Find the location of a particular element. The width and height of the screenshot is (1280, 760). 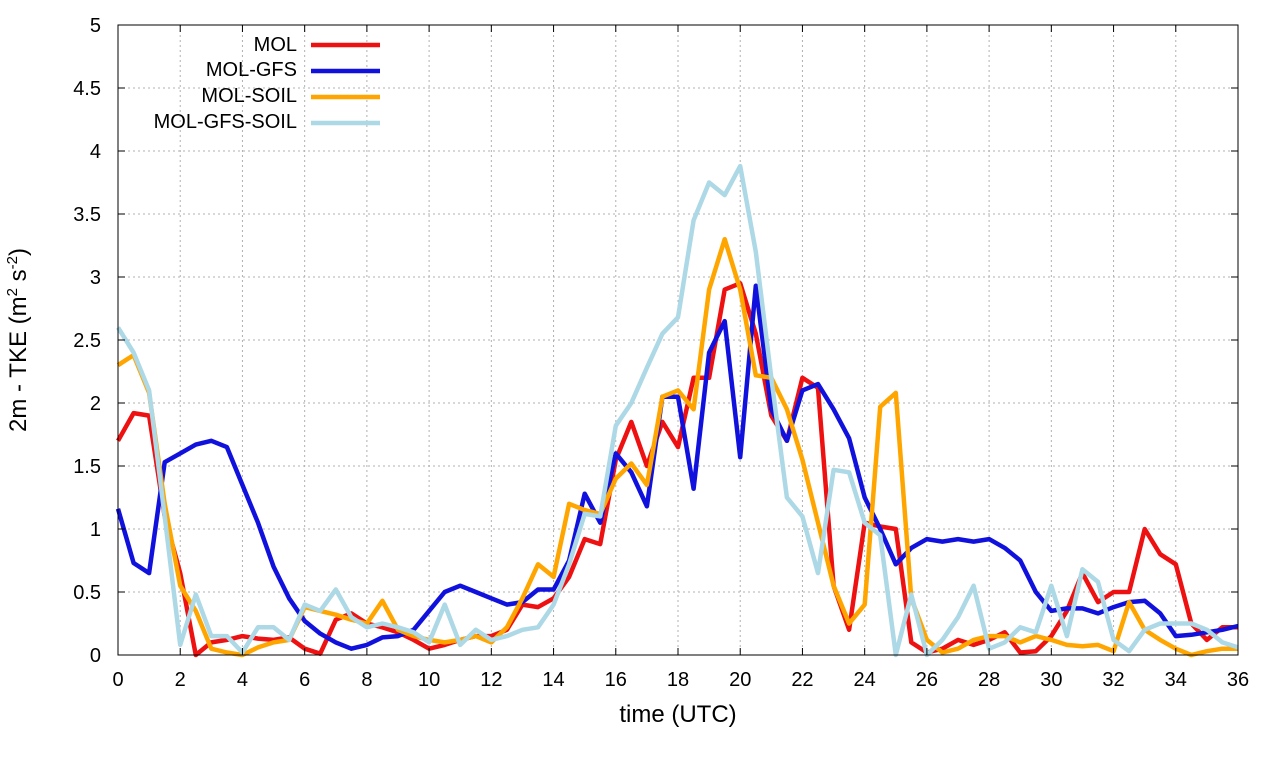

legend-entry-mol-gfs: MOL-GFS is located at coordinates (293, 70).